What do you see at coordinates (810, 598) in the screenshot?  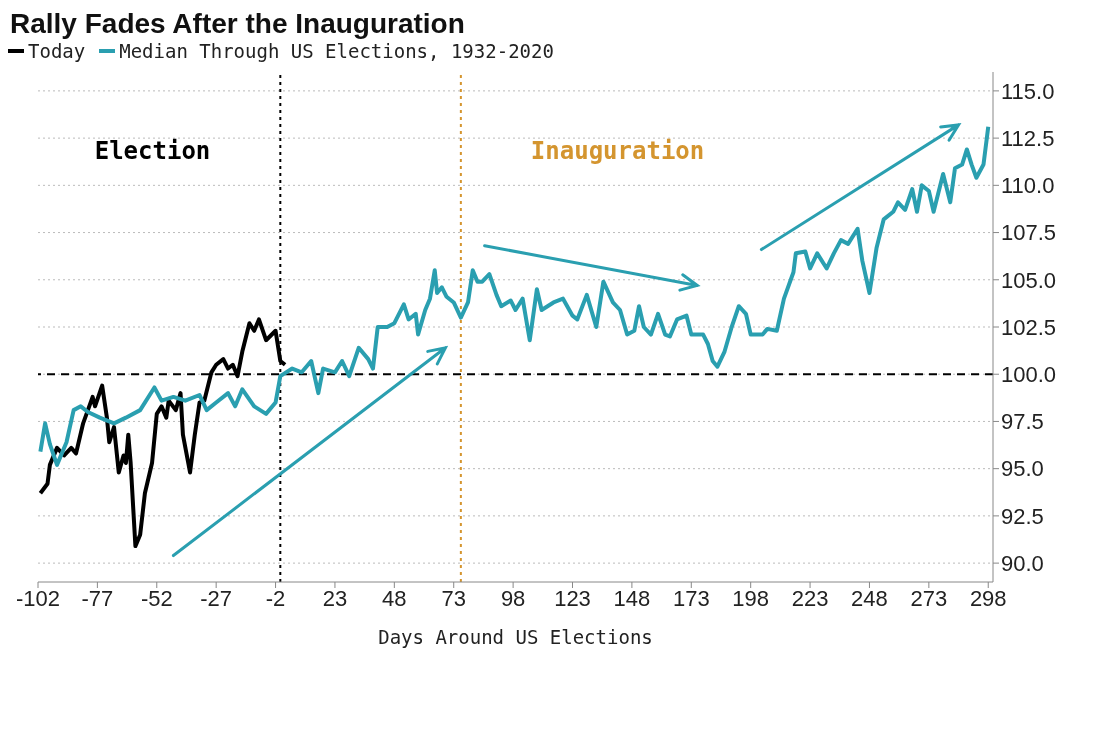 I see `x-tick-label: 223` at bounding box center [810, 598].